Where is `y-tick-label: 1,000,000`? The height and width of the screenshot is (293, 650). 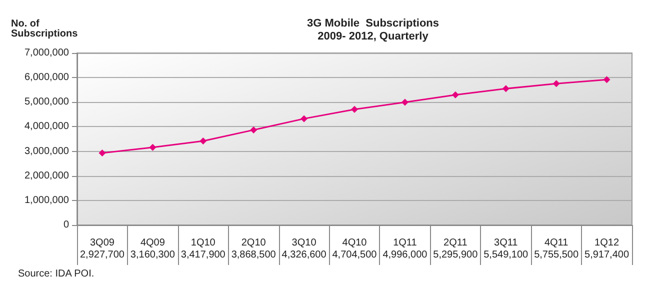
y-tick-label: 1,000,000 is located at coordinates (47, 200).